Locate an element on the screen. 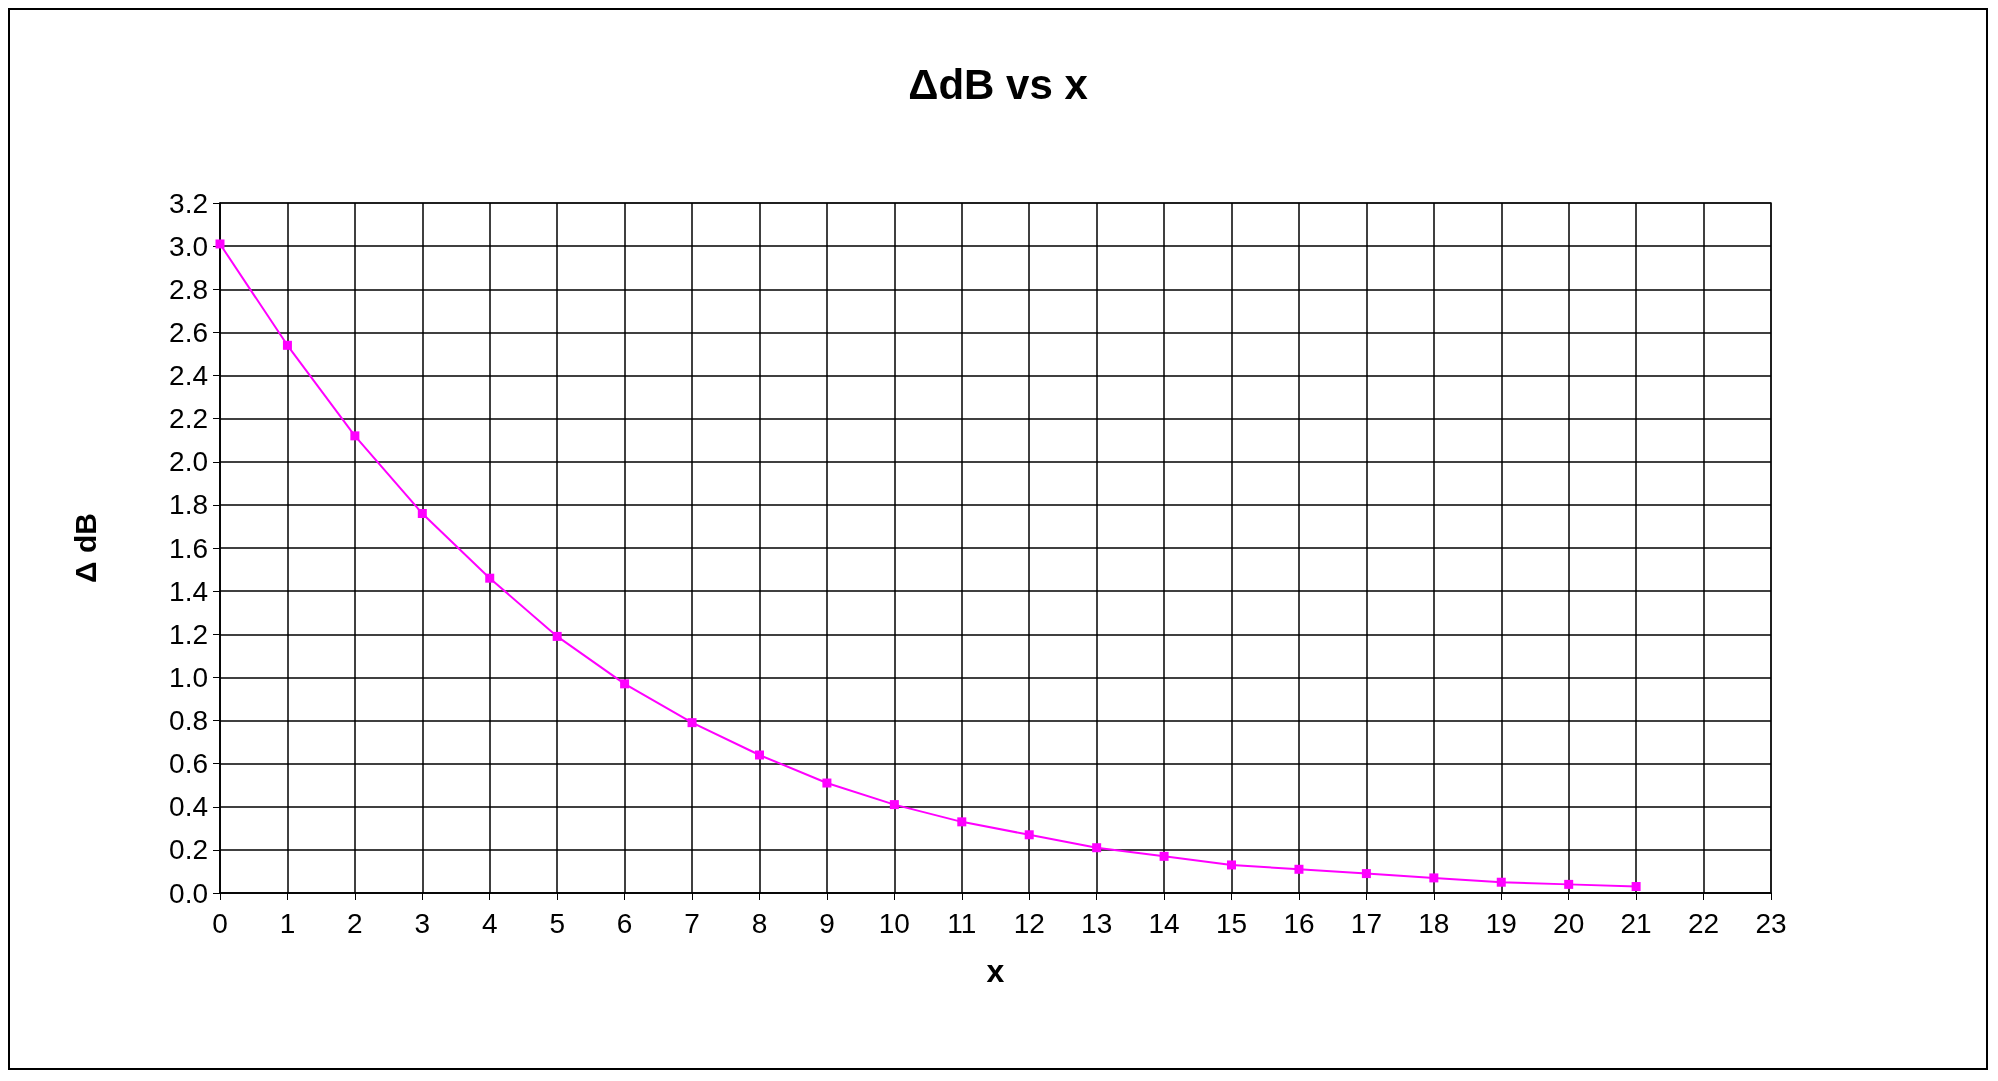 The image size is (1998, 1081). x-tick-label: 15 is located at coordinates (1231, 923).